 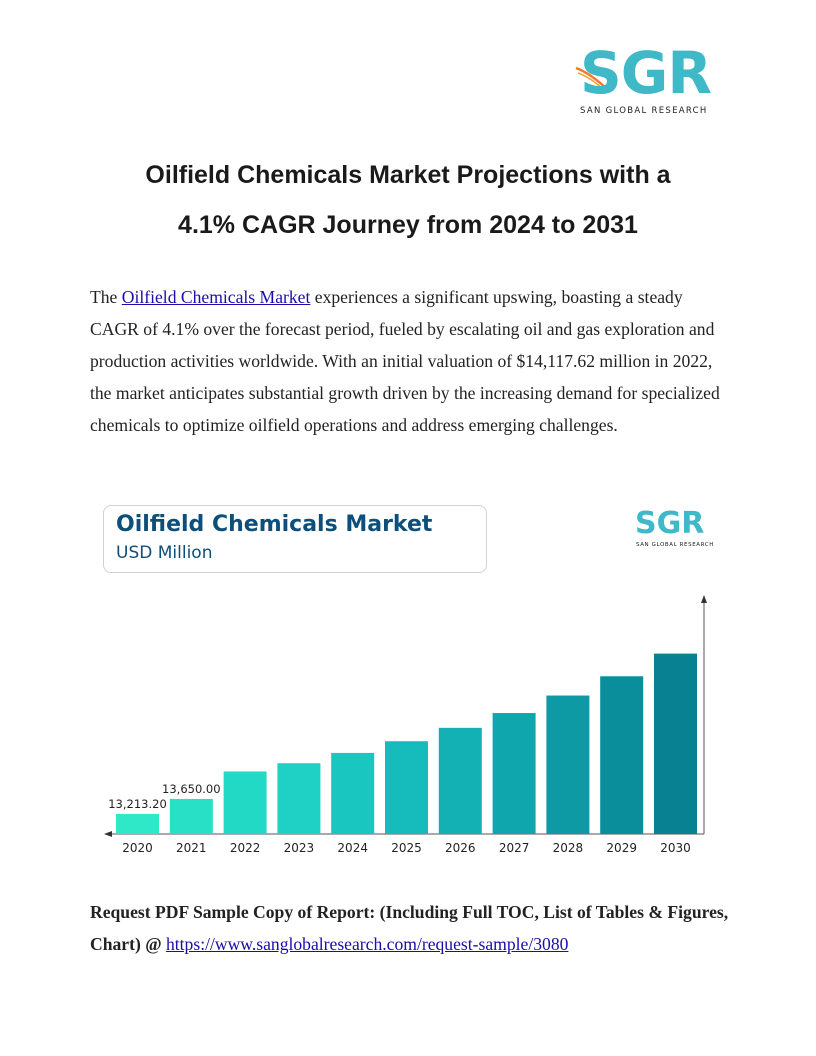 I want to click on bar-2029, so click(x=622, y=755).